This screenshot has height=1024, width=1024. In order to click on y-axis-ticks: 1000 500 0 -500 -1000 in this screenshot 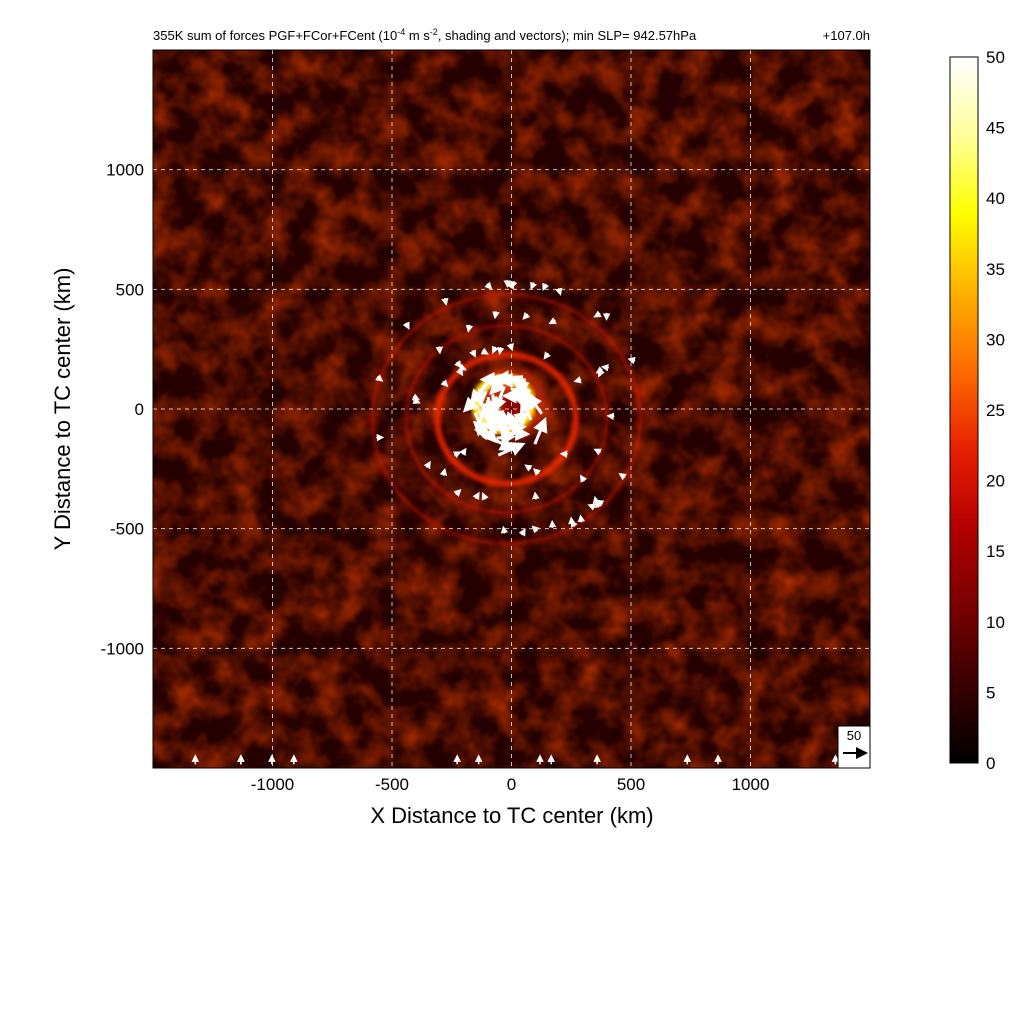, I will do `click(122, 410)`.